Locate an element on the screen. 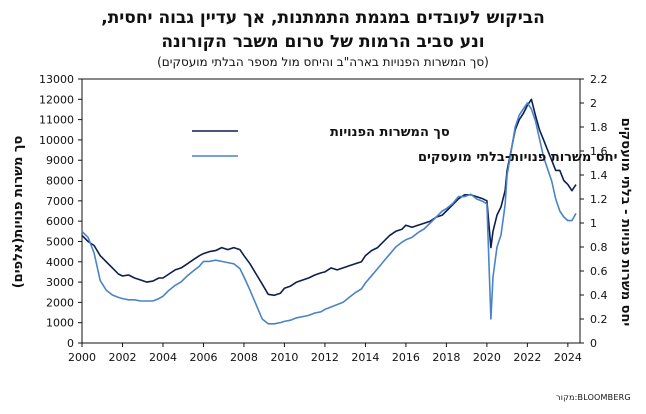  x-tick-label: 2000 is located at coordinates (82, 357).